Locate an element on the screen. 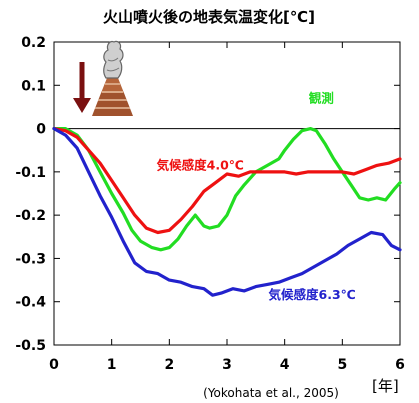 The width and height of the screenshot is (419, 403). citation-text: (Yokohata et al., 2005) is located at coordinates (271, 393).